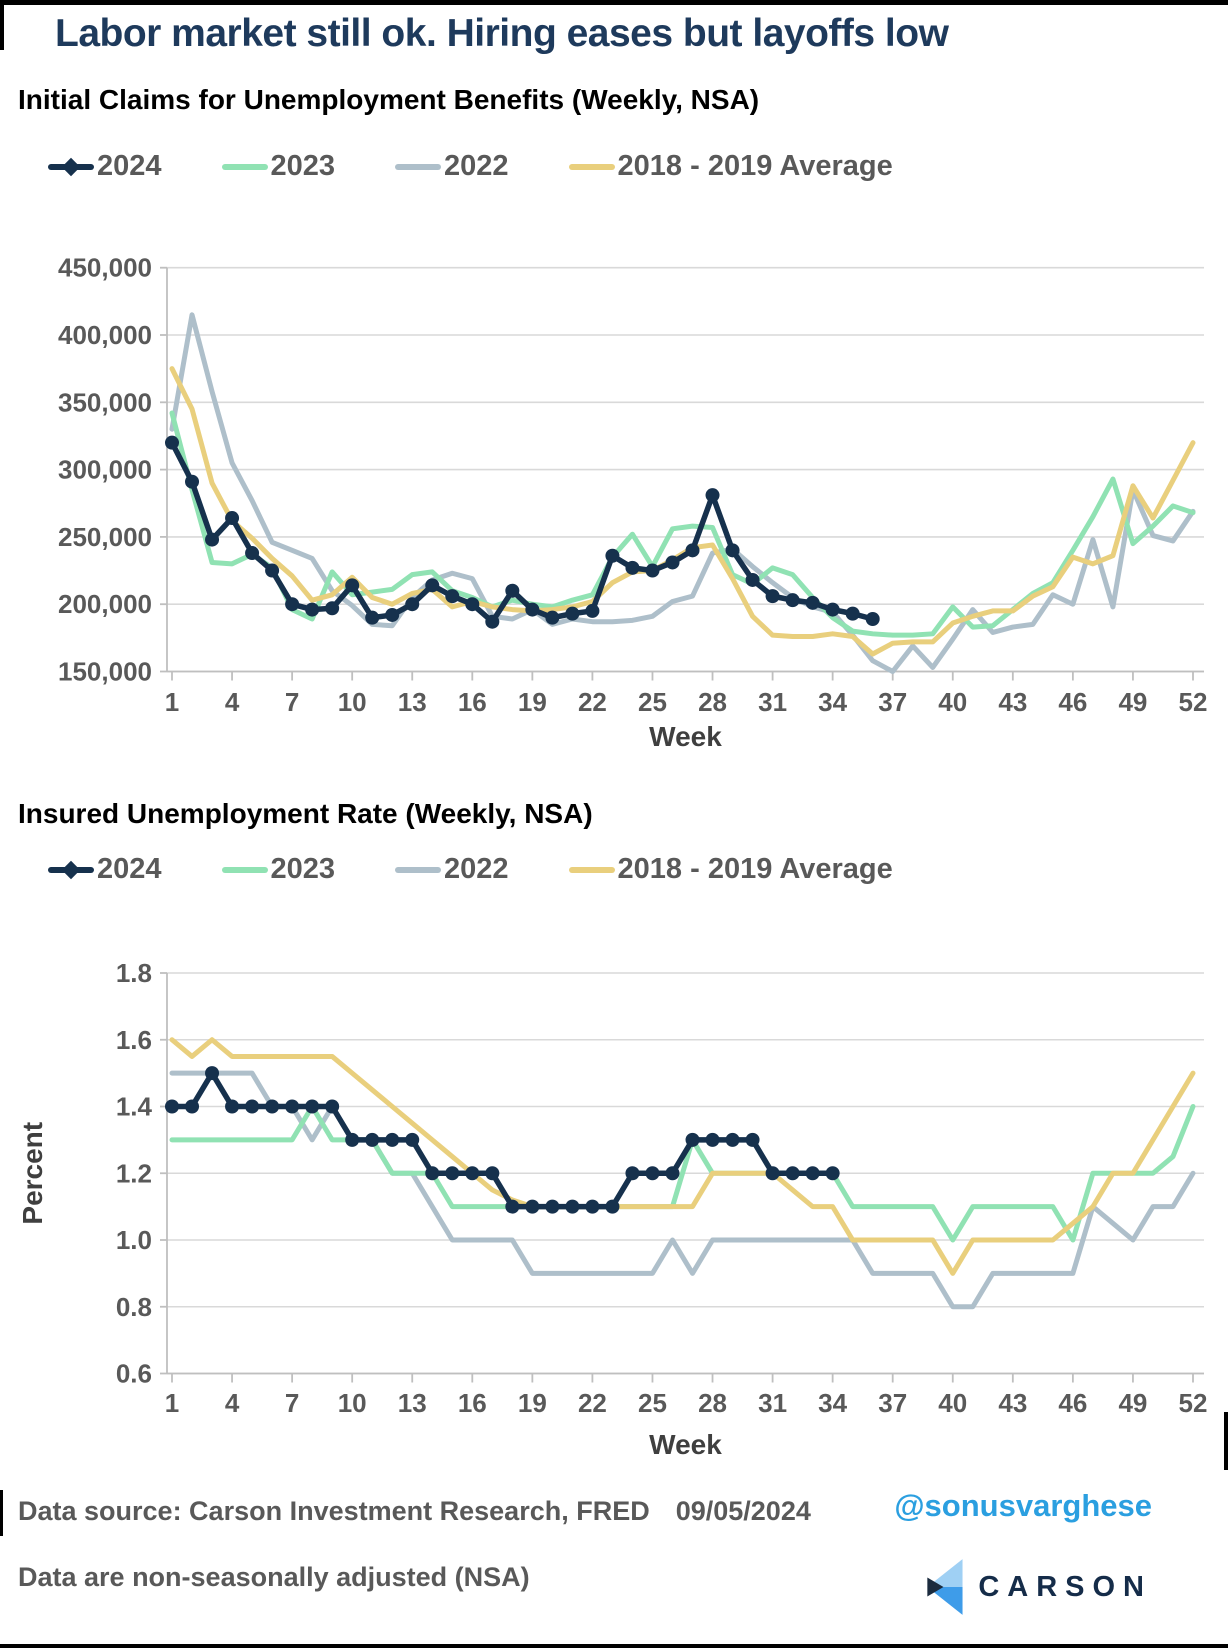 Image resolution: width=1228 pixels, height=1650 pixels. What do you see at coordinates (105, 268) in the screenshot?
I see `y-tick-label: 450,000` at bounding box center [105, 268].